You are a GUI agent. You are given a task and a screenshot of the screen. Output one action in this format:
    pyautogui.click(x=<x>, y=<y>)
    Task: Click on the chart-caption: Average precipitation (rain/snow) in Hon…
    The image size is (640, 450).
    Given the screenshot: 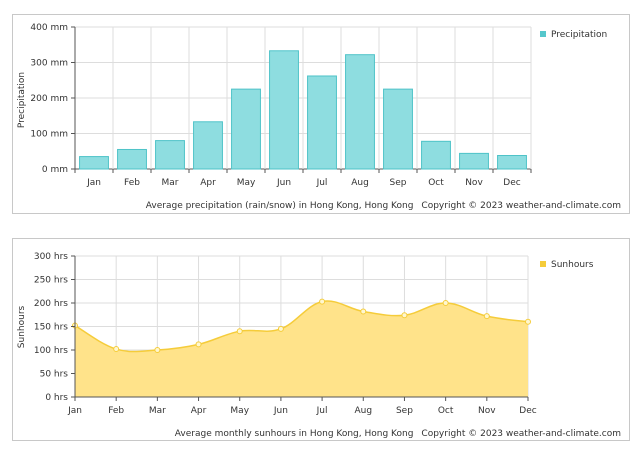 What is the action you would take?
    pyautogui.click(x=383, y=206)
    